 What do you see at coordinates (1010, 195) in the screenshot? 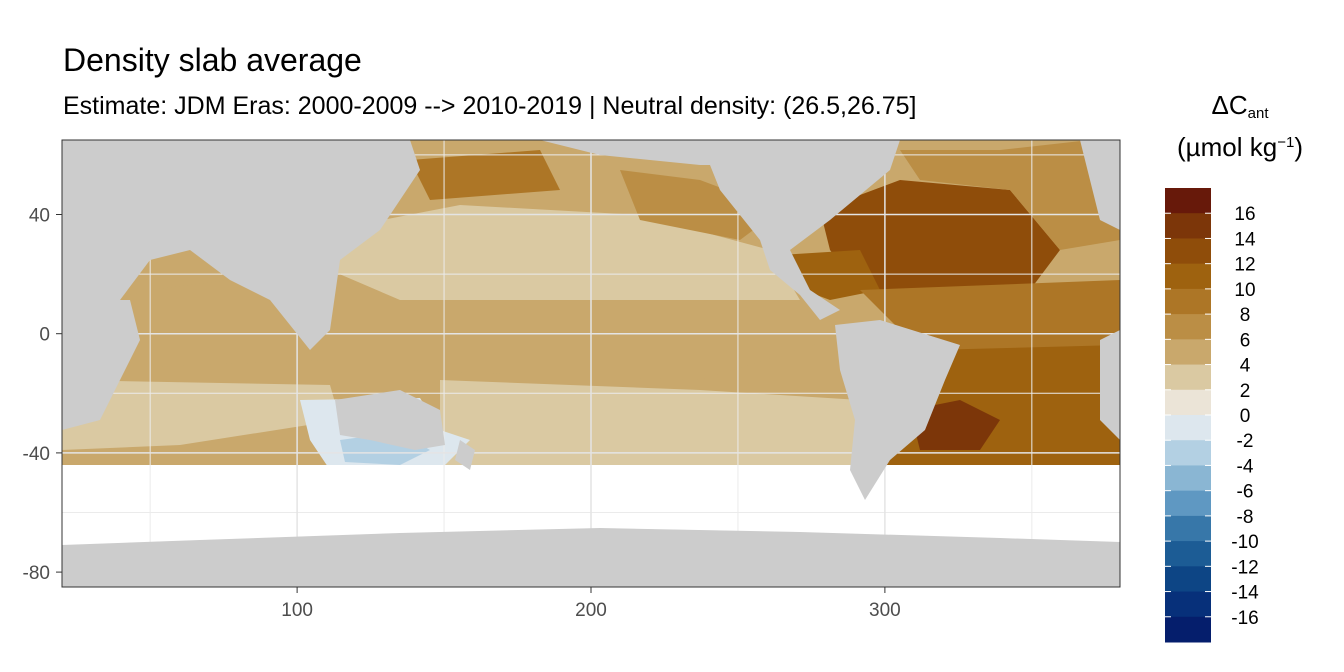
I see `subpolar-north-atlantic` at bounding box center [1010, 195].